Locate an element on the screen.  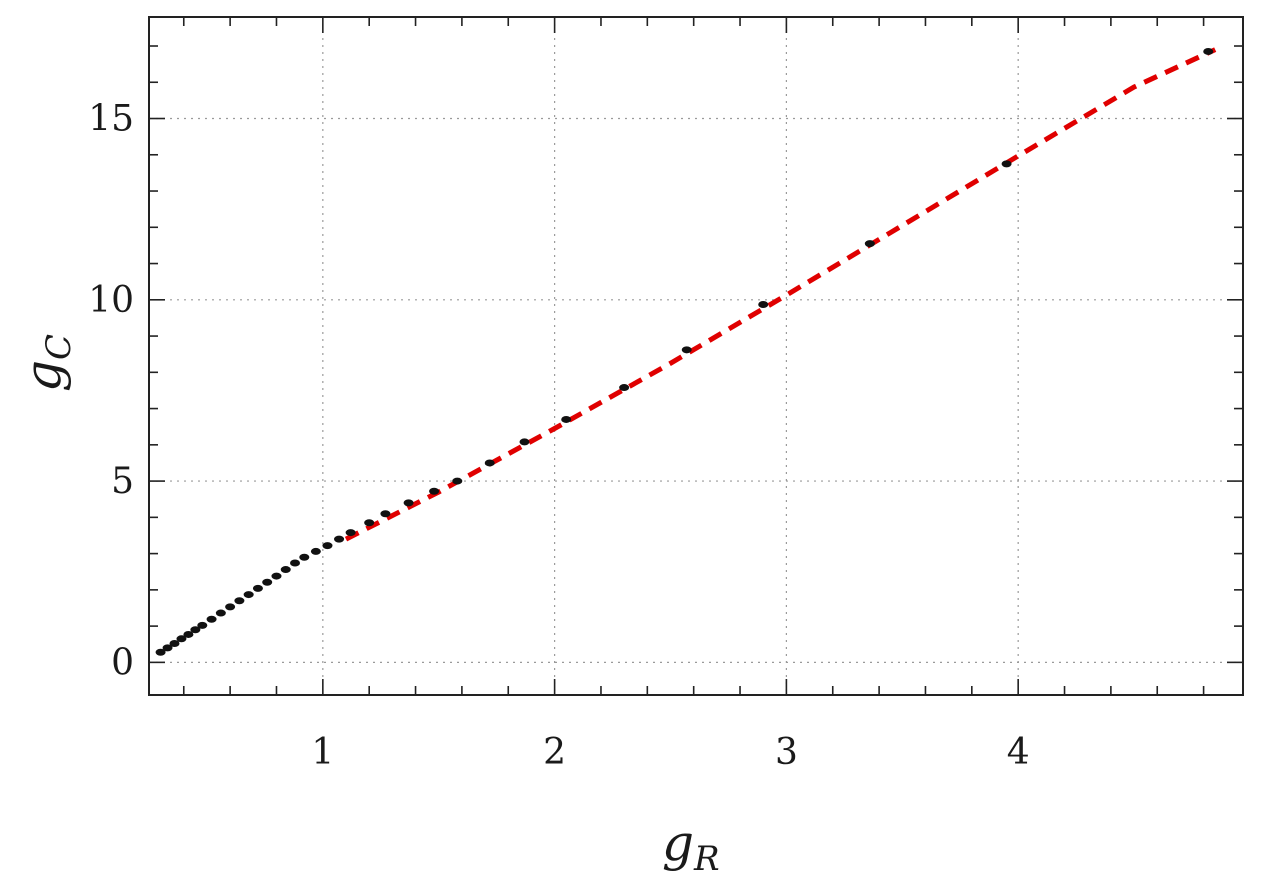
x-axis-label: gR is located at coordinates (691, 846).